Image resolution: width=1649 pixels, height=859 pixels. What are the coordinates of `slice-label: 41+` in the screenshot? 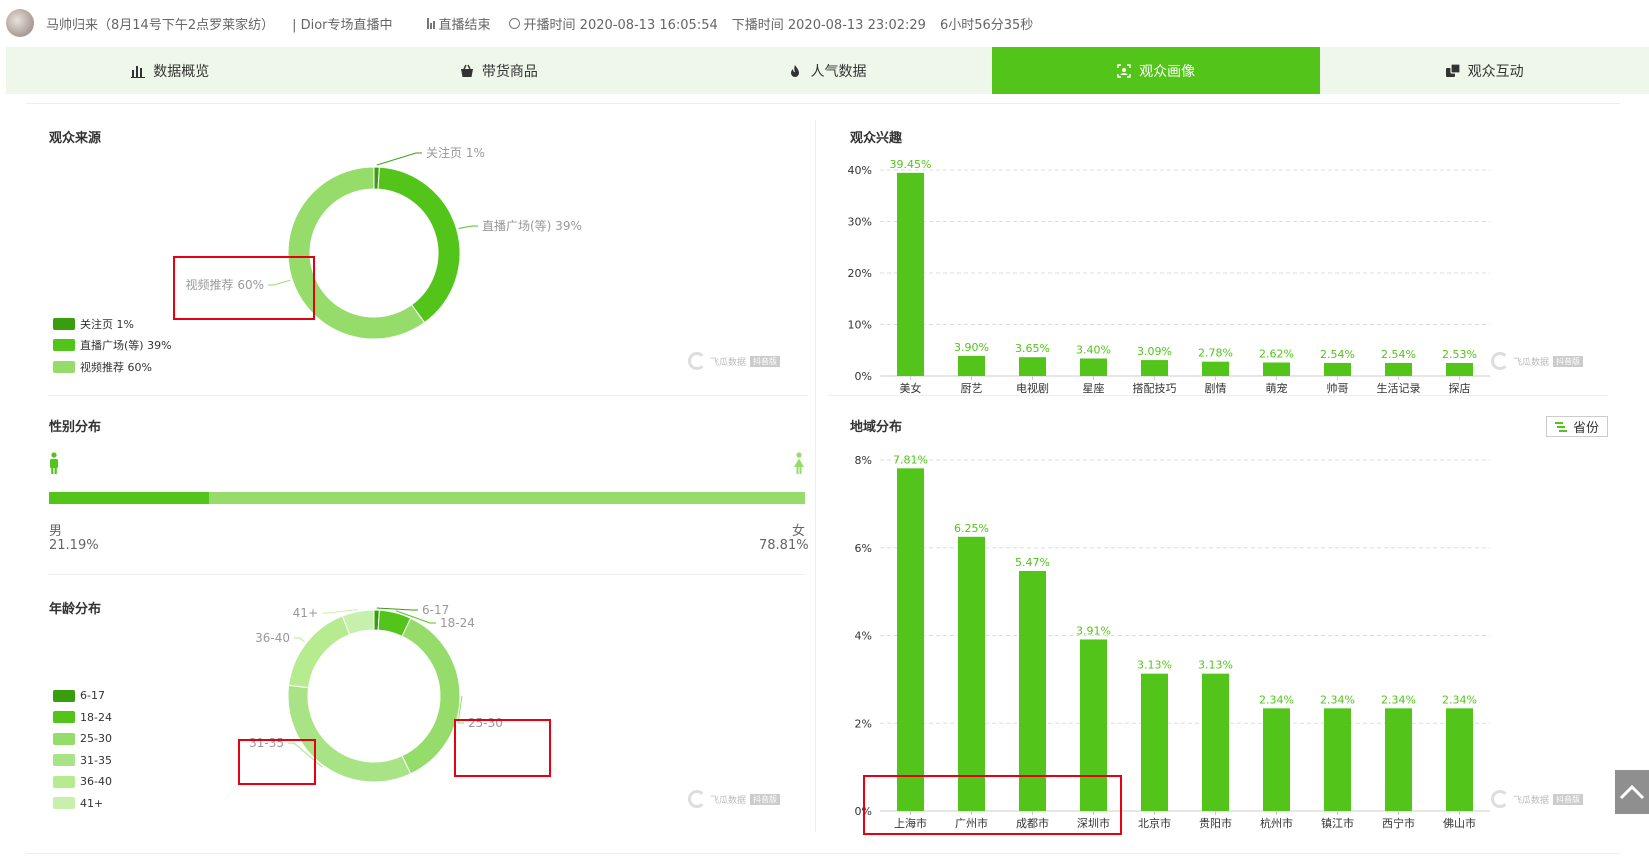 It's located at (305, 613).